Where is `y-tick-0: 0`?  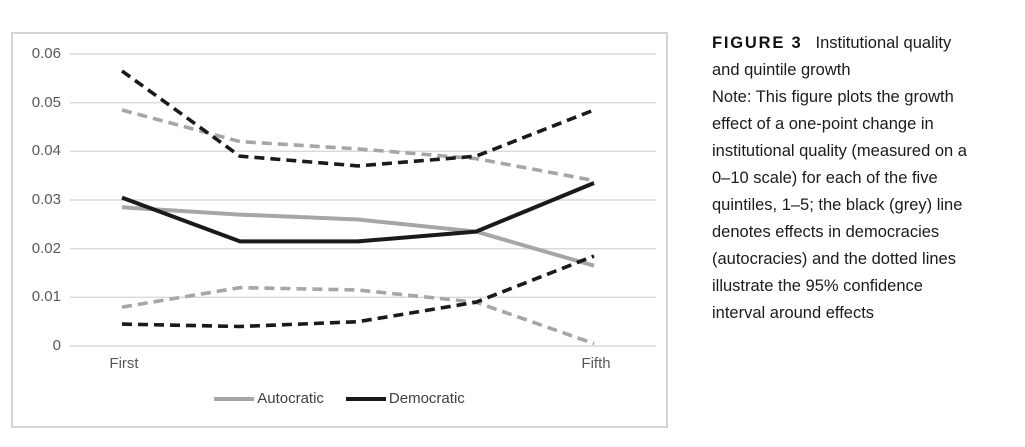
y-tick-0: 0 is located at coordinates (56, 345).